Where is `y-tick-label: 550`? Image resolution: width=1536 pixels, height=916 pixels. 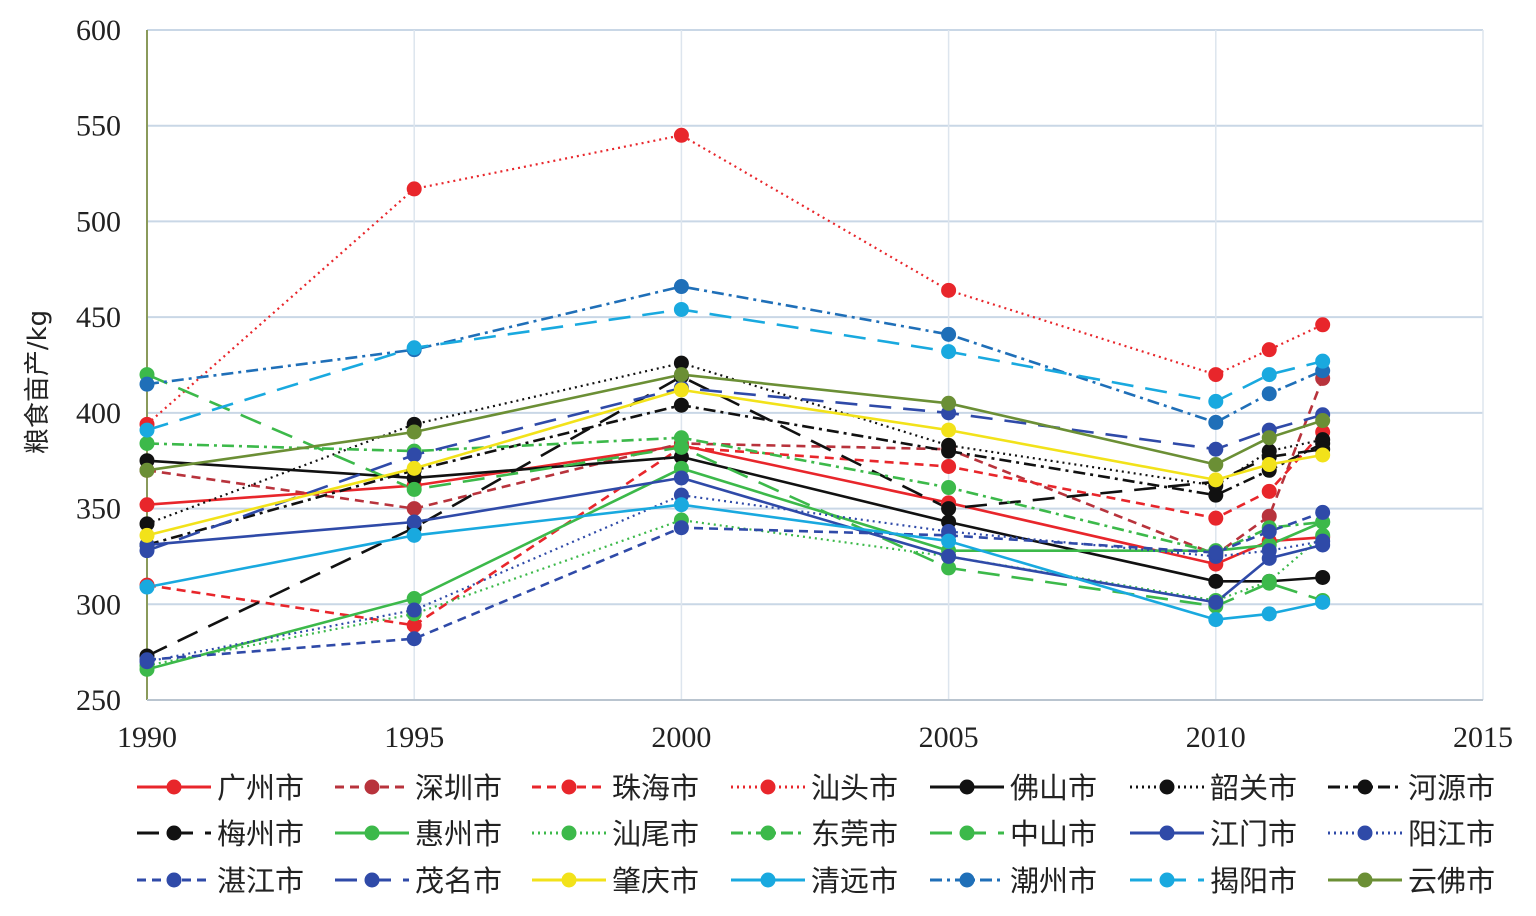
y-tick-label: 550 is located at coordinates (98, 126).